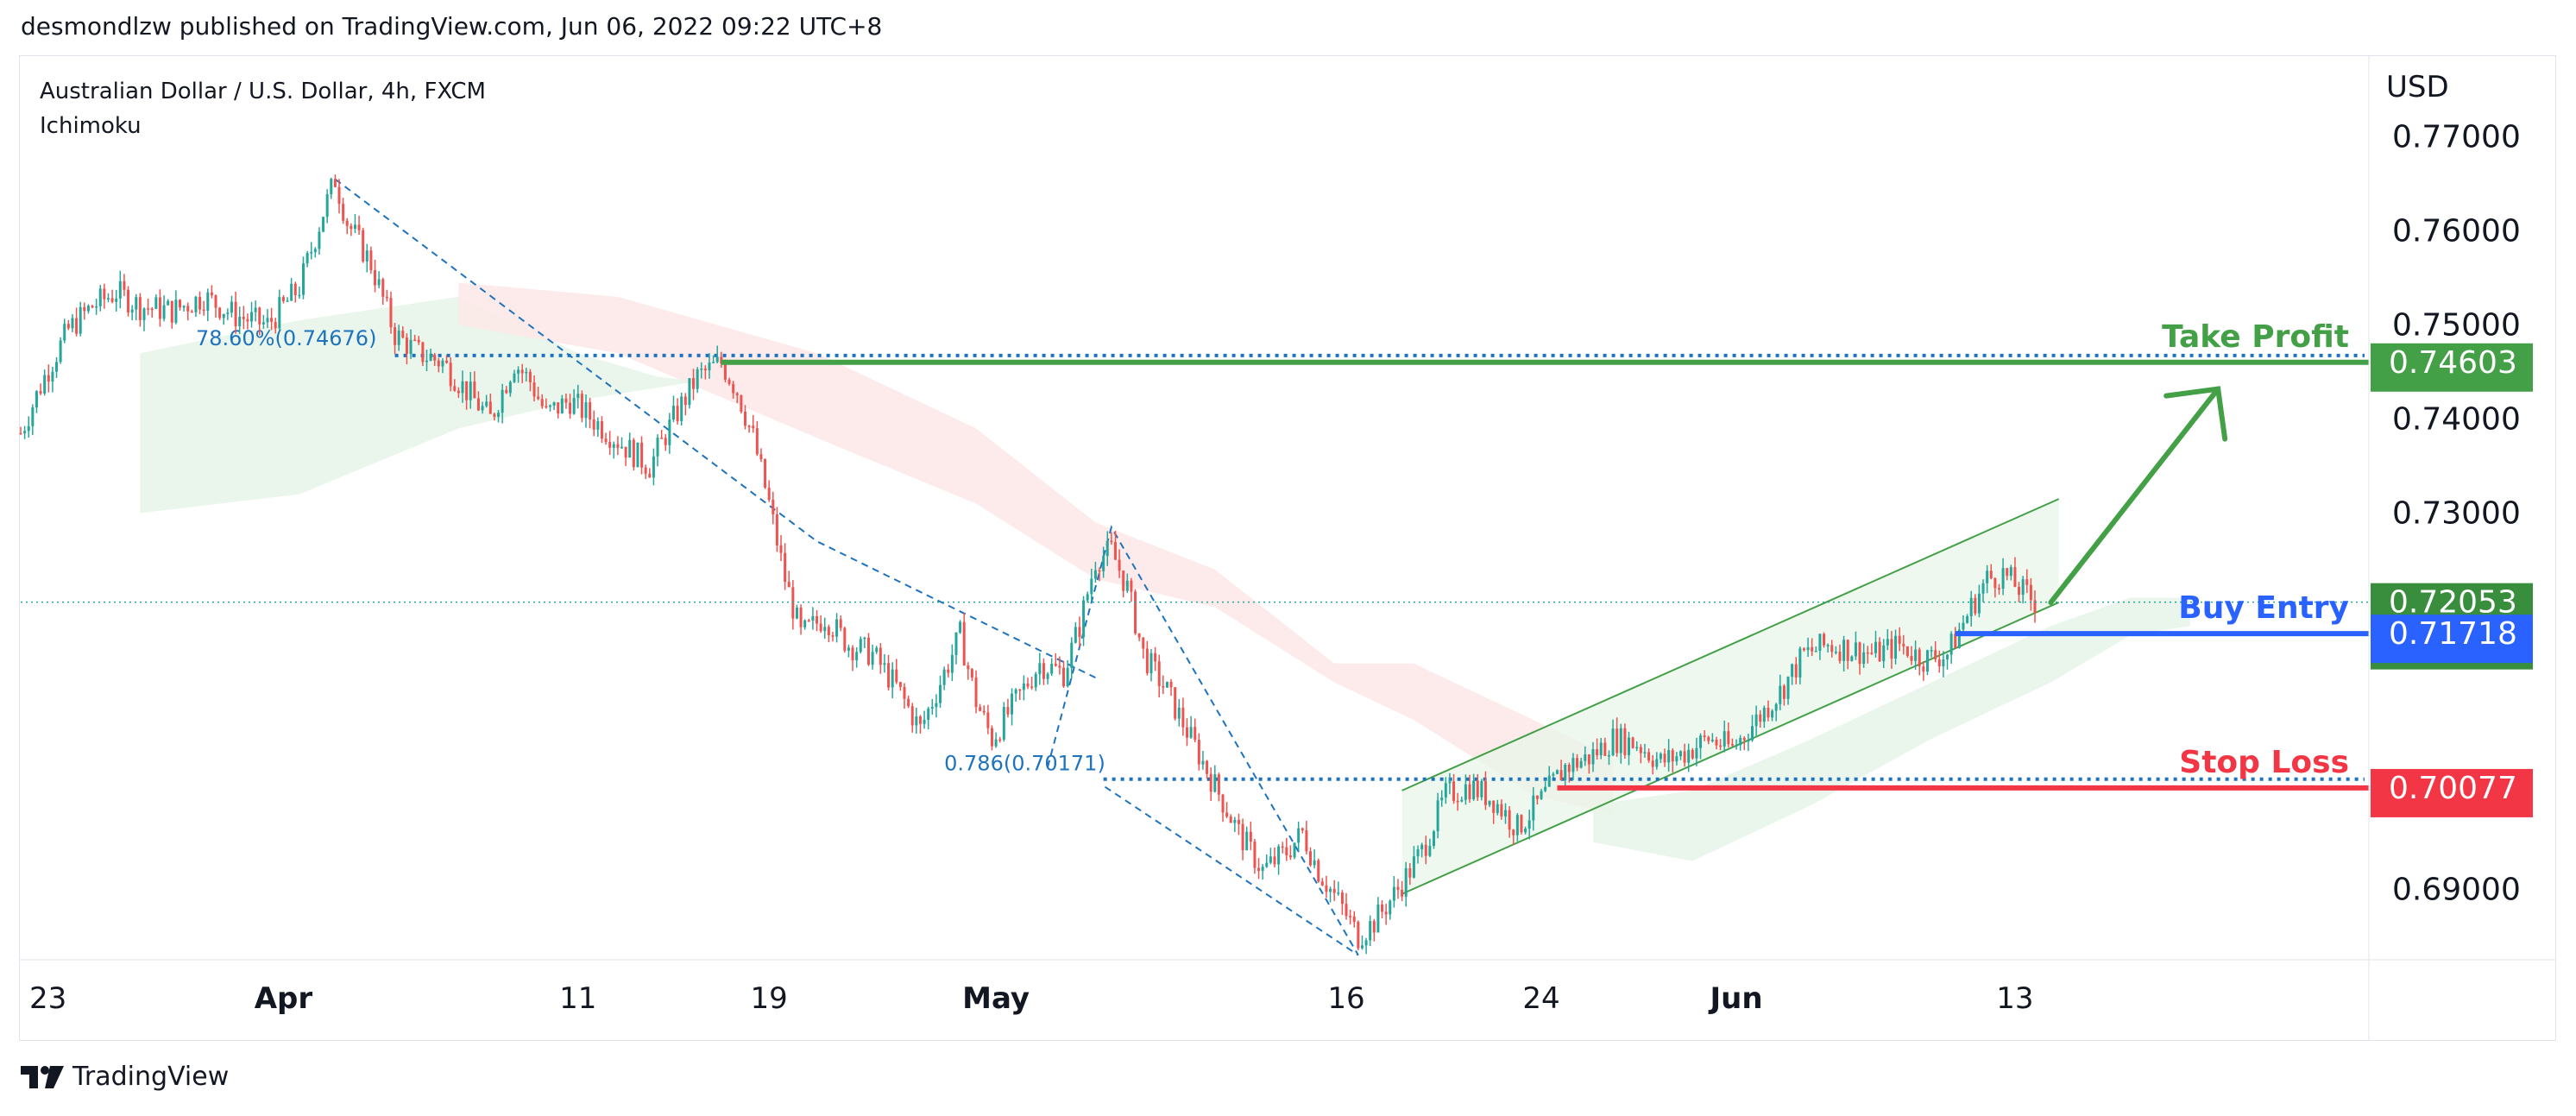 This screenshot has height=1116, width=2576. Describe the element at coordinates (151, 1077) in the screenshot. I see `footer-brand: TradingView` at that location.